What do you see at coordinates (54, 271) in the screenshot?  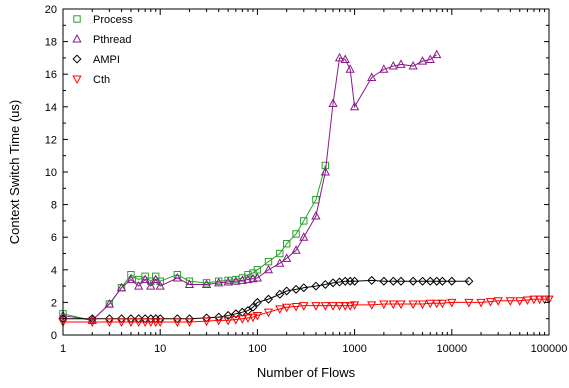 I see `y-tick-label: 4` at bounding box center [54, 271].